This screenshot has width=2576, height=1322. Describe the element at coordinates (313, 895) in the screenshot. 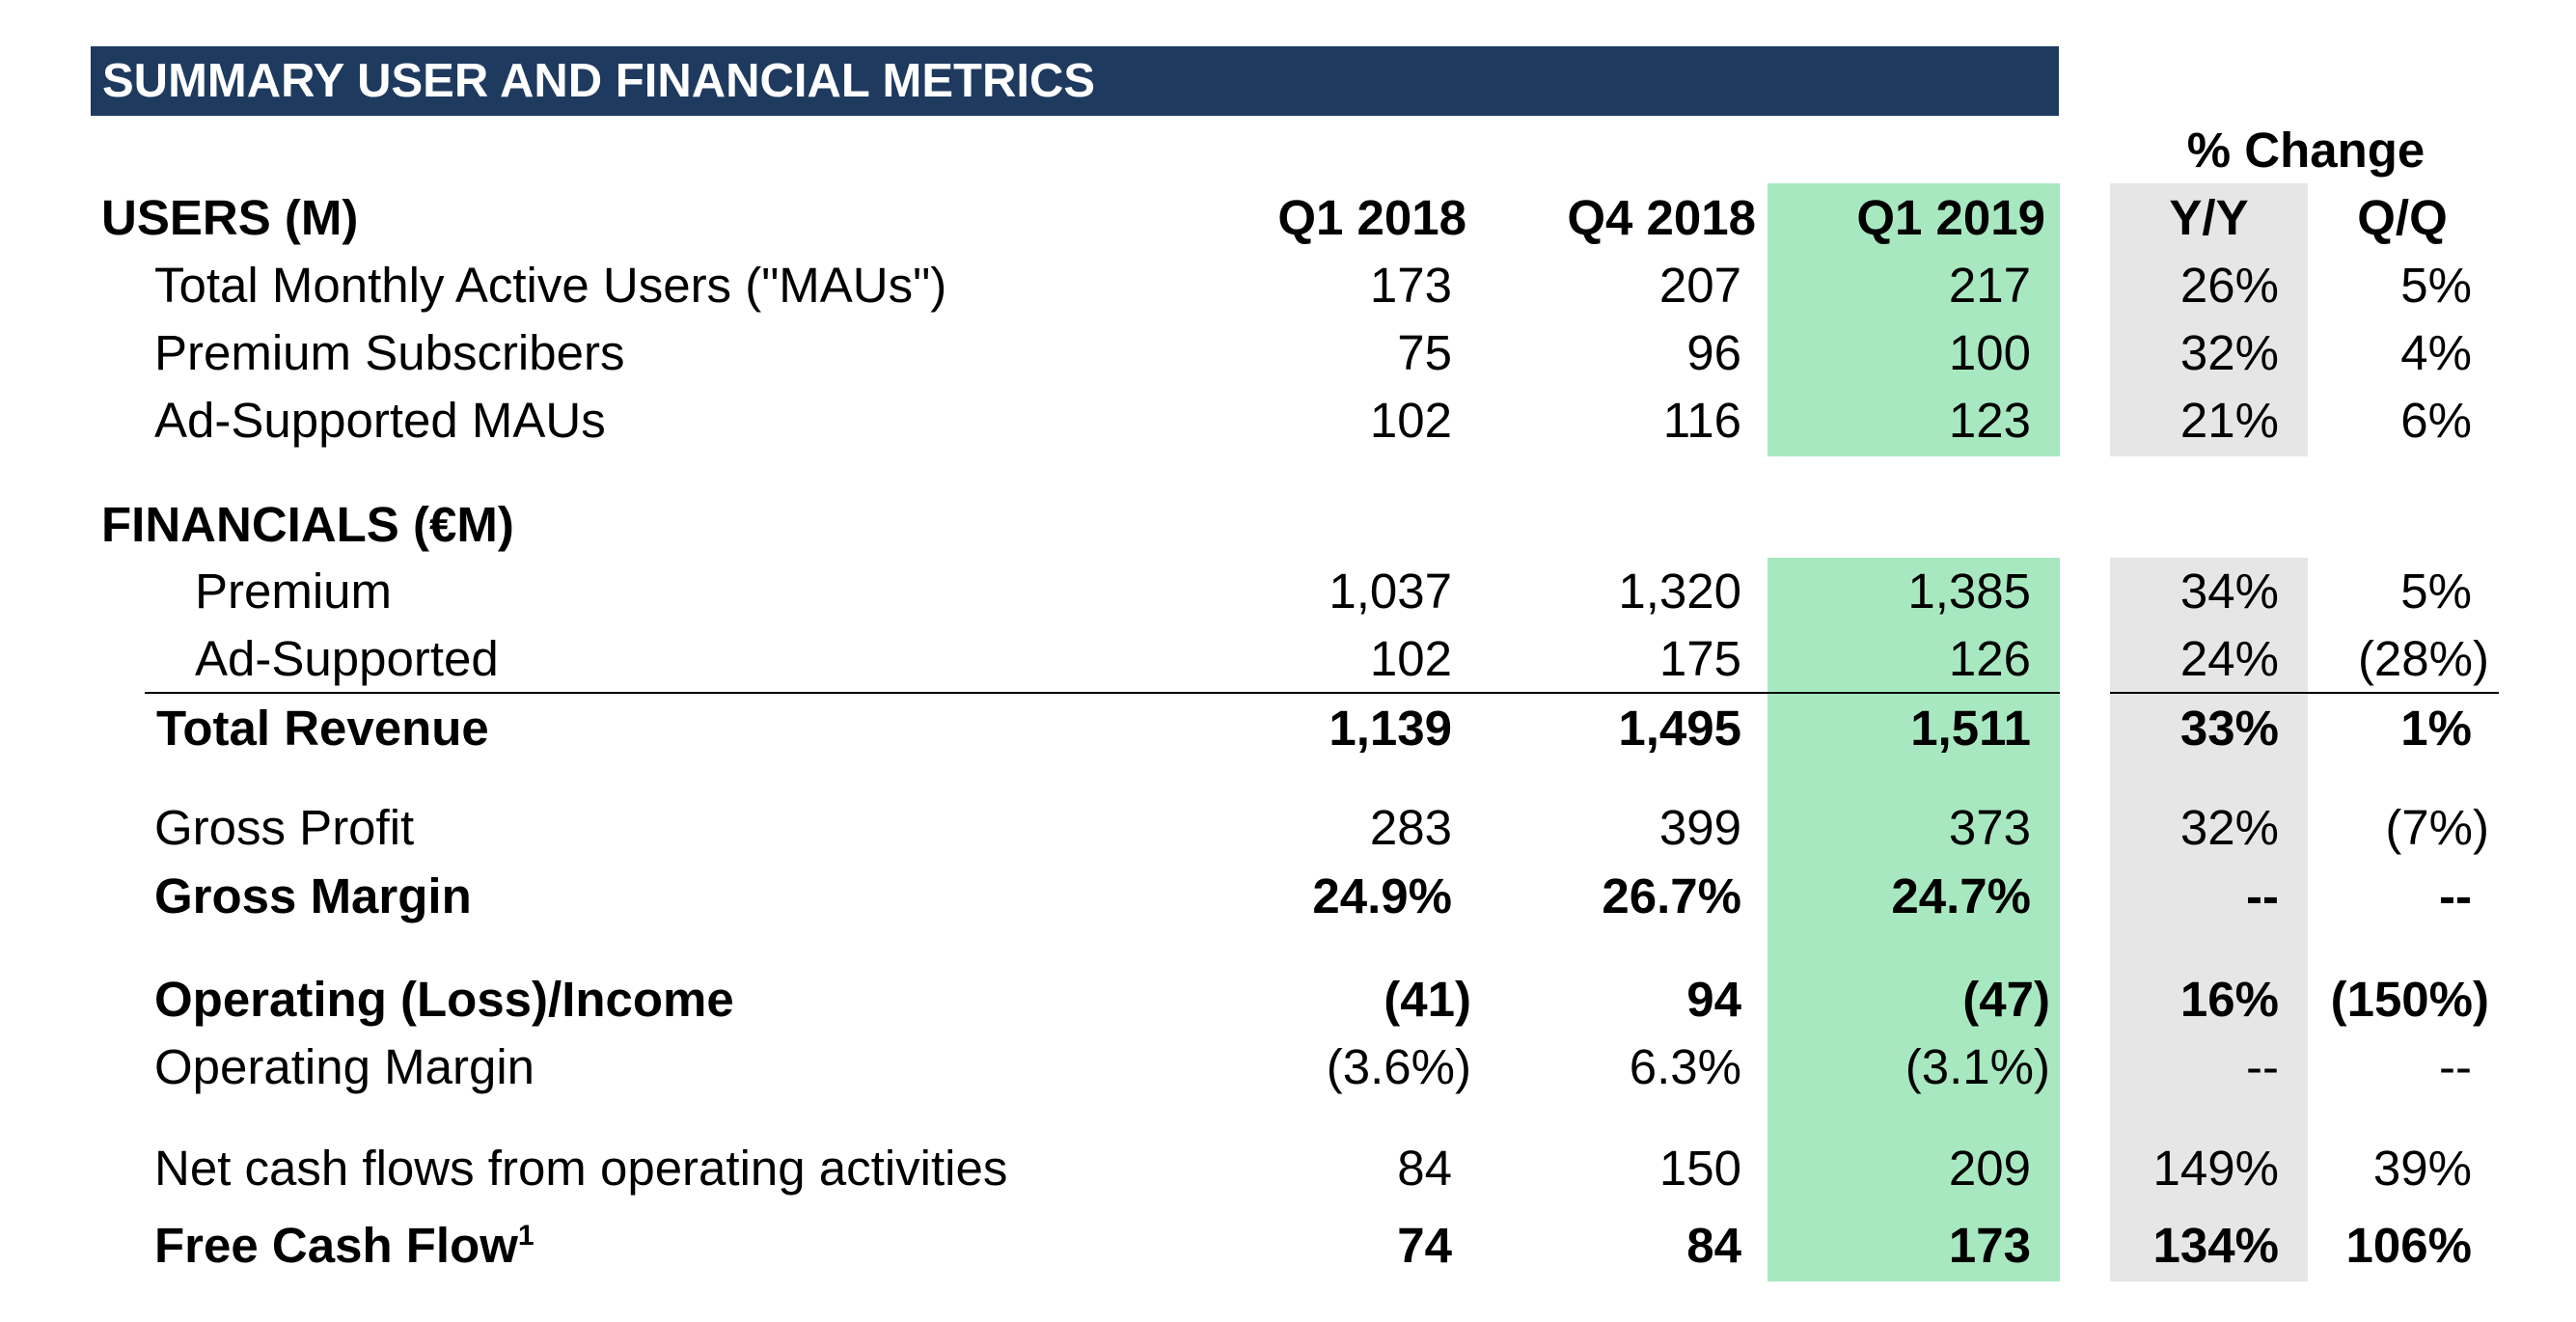

I see `row-label: Gross Margin` at that location.